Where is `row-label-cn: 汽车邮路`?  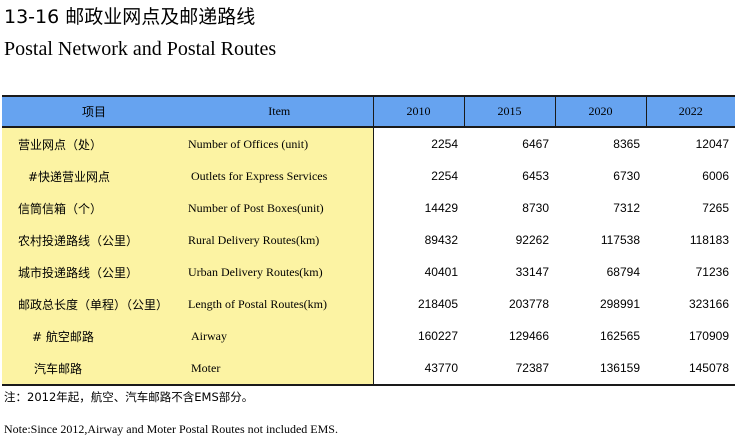
row-label-cn: 汽车邮路 is located at coordinates (94, 369).